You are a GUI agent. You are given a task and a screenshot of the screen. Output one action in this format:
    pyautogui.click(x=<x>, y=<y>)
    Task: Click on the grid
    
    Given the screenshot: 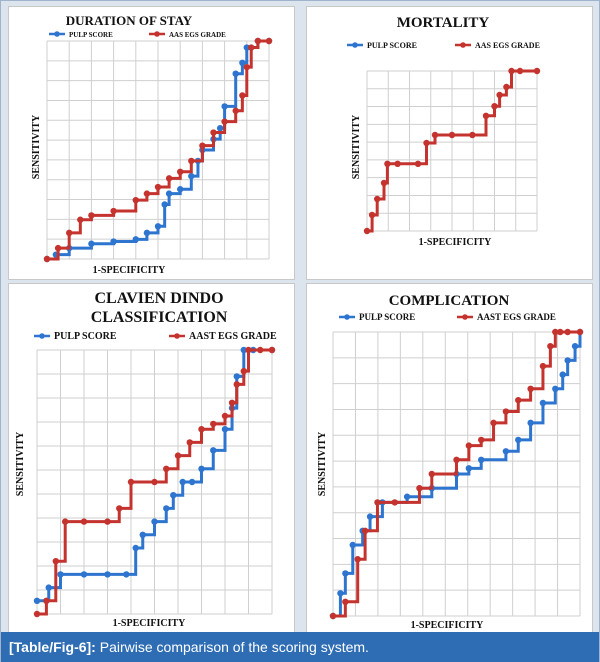 What is the action you would take?
    pyautogui.click(x=452, y=151)
    